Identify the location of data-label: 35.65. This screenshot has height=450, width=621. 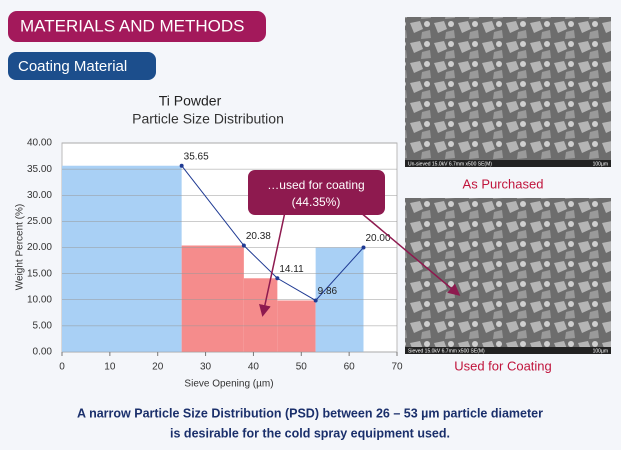
(196, 156).